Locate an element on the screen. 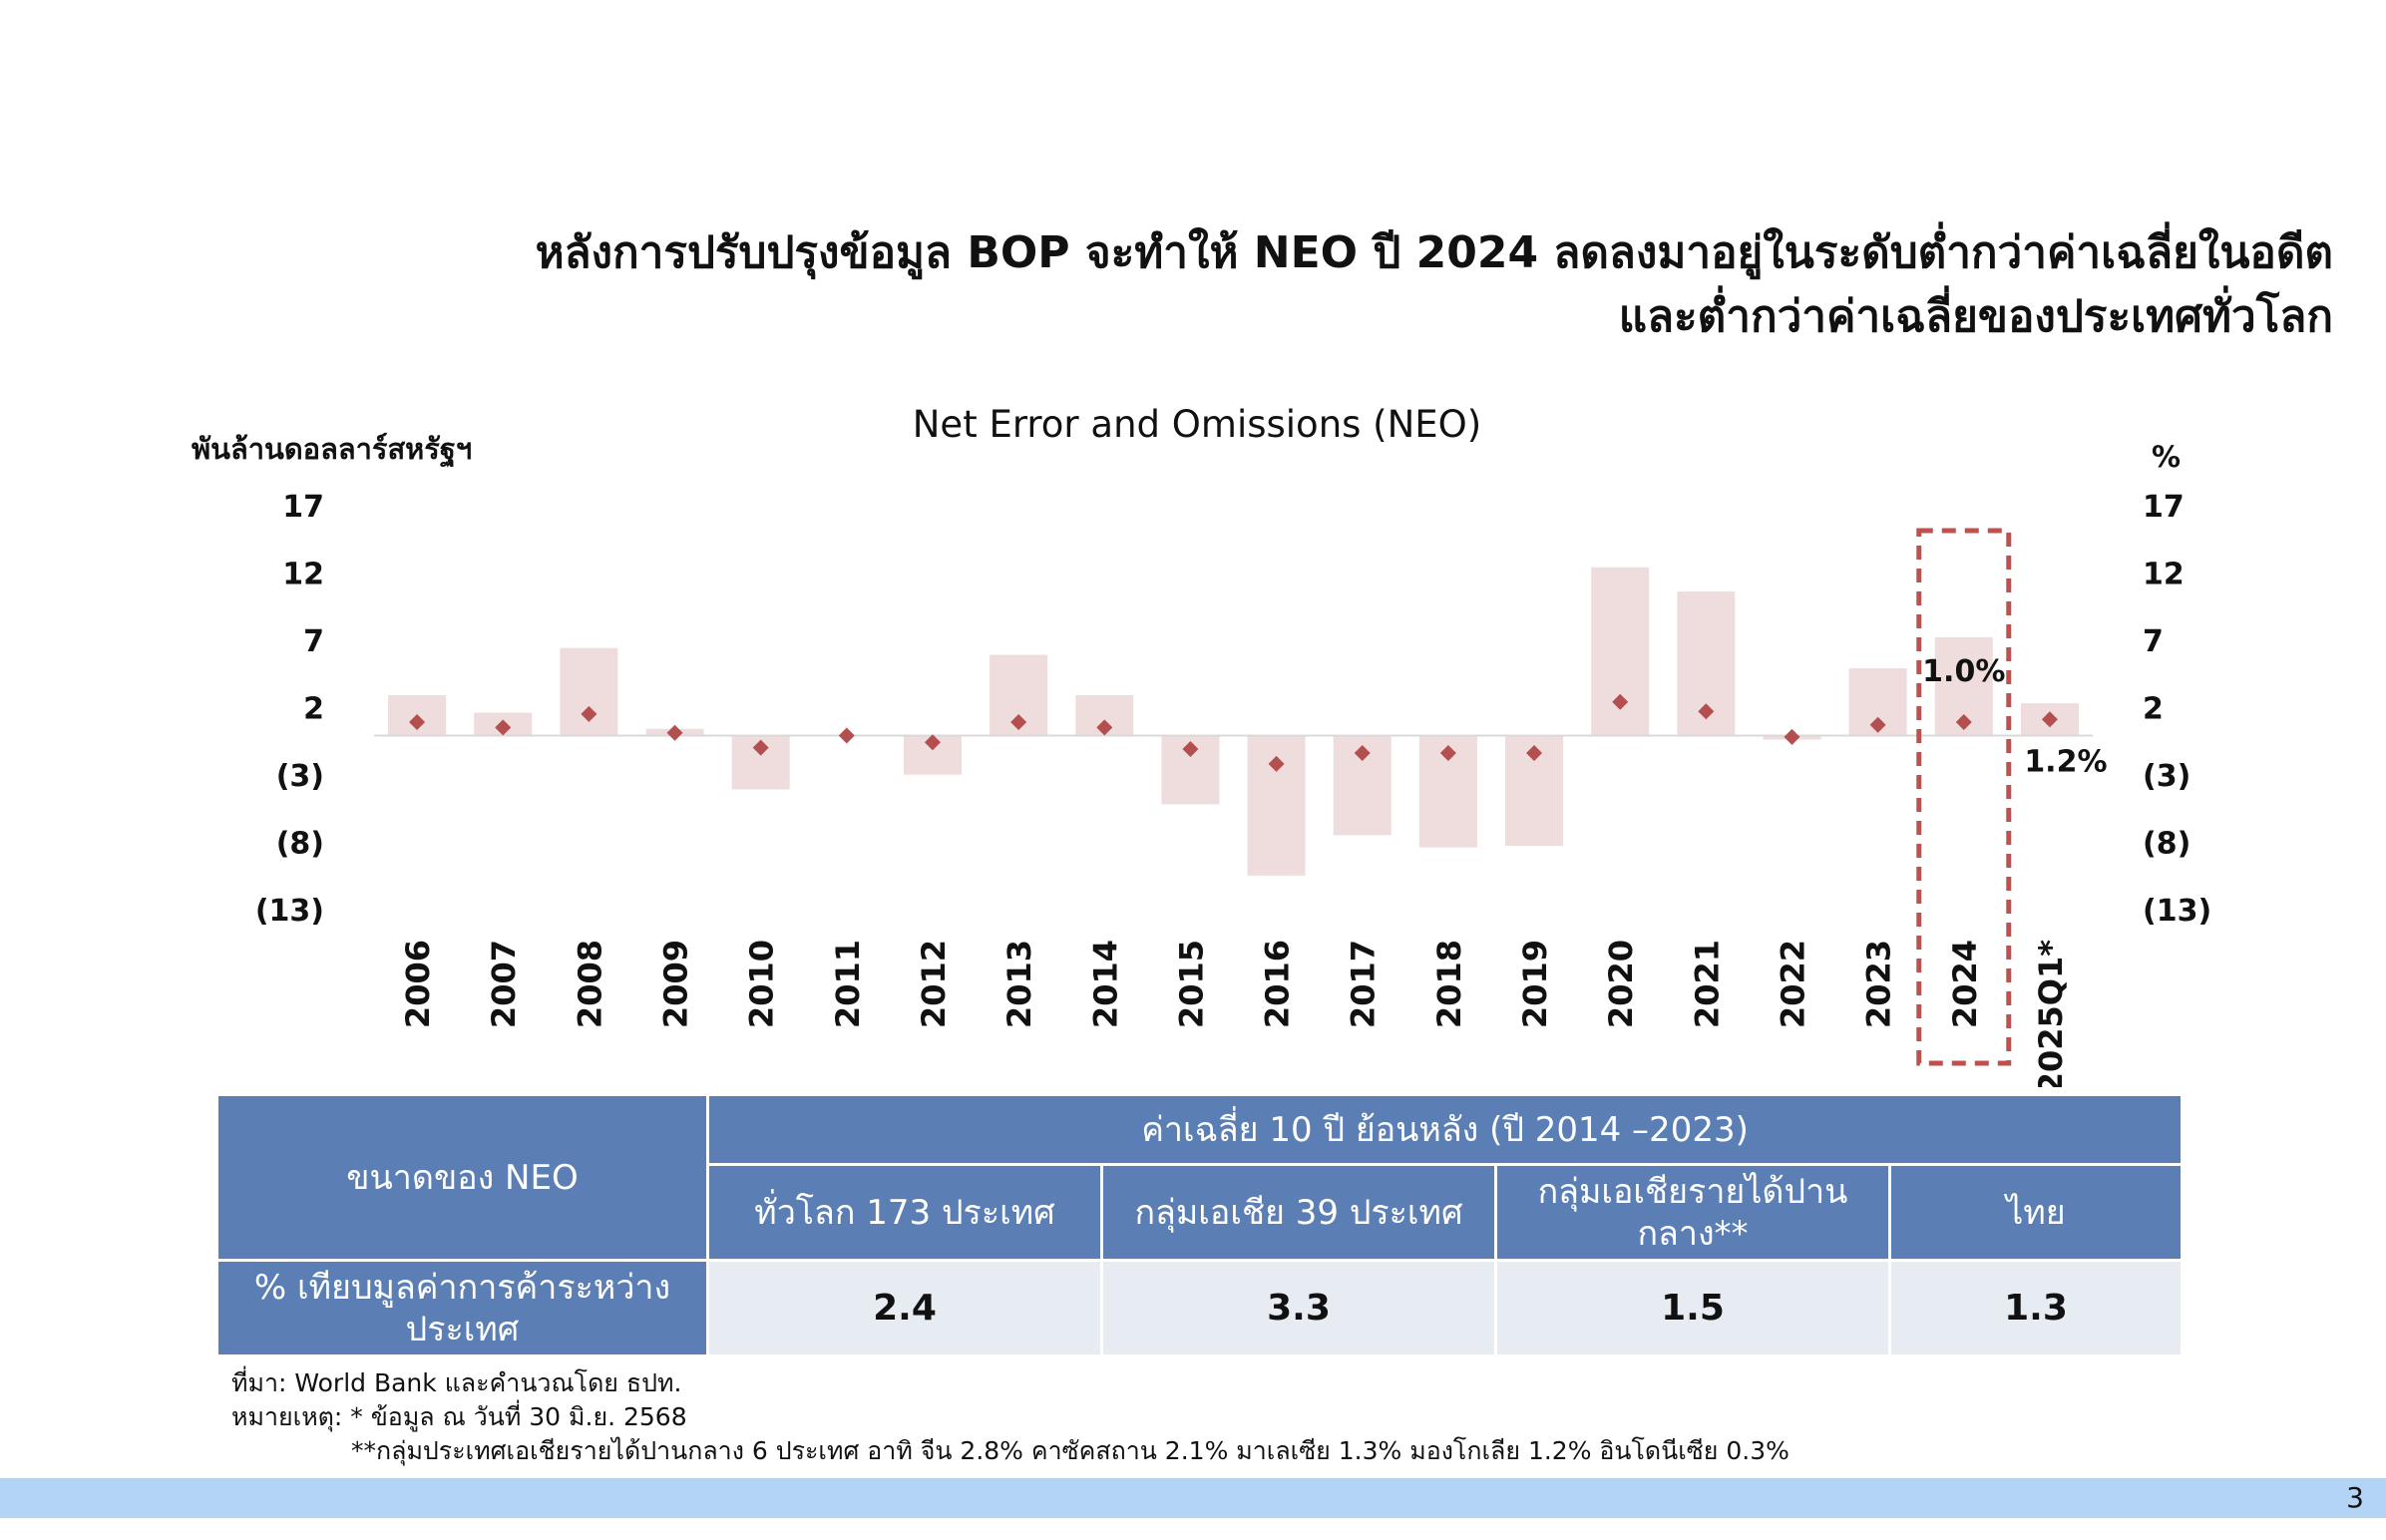 The height and width of the screenshot is (1540, 2386). value-world: 2.4 is located at coordinates (904, 1308).